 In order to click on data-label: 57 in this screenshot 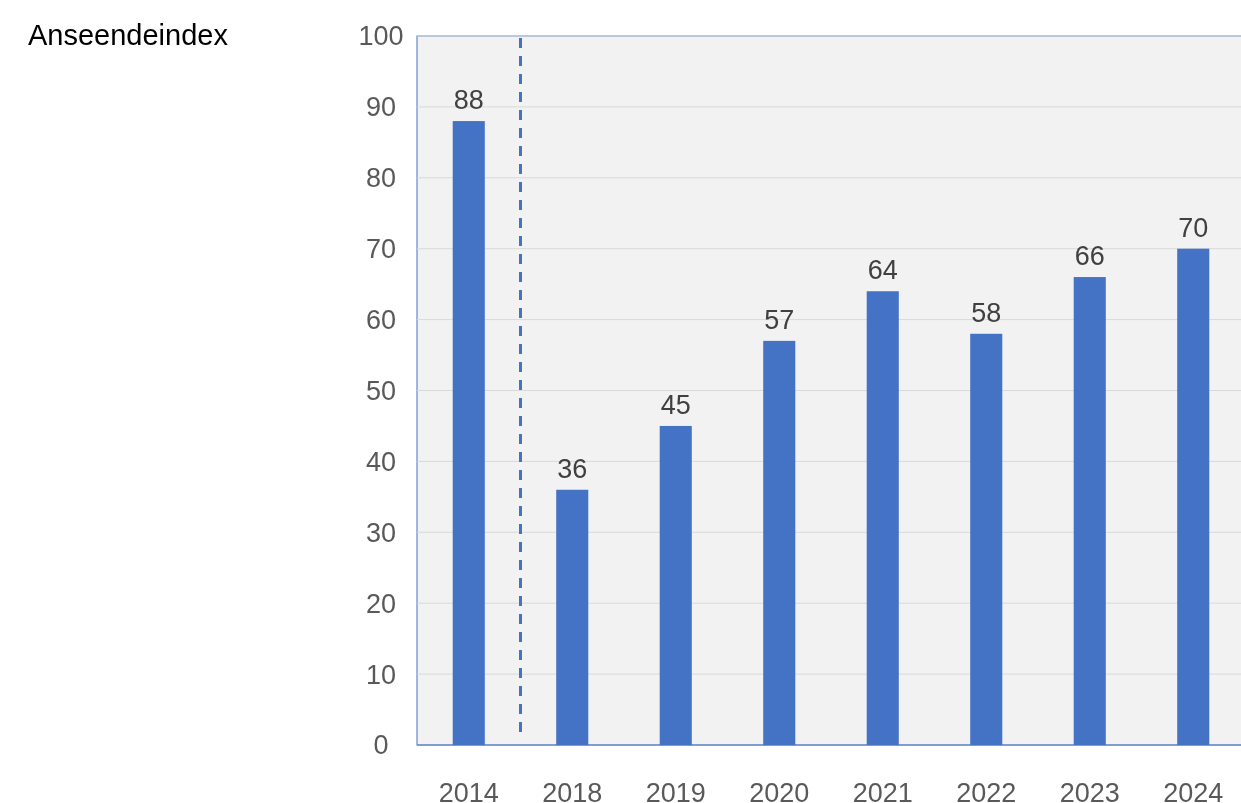, I will do `click(779, 319)`.